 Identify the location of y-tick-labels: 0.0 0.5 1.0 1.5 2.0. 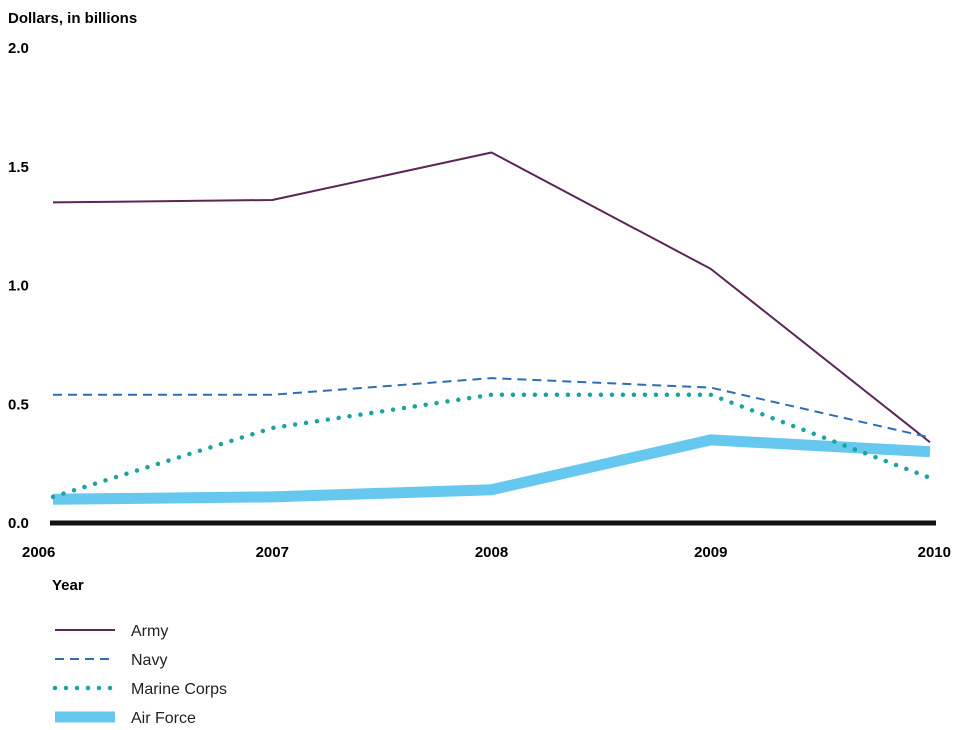
(18, 286).